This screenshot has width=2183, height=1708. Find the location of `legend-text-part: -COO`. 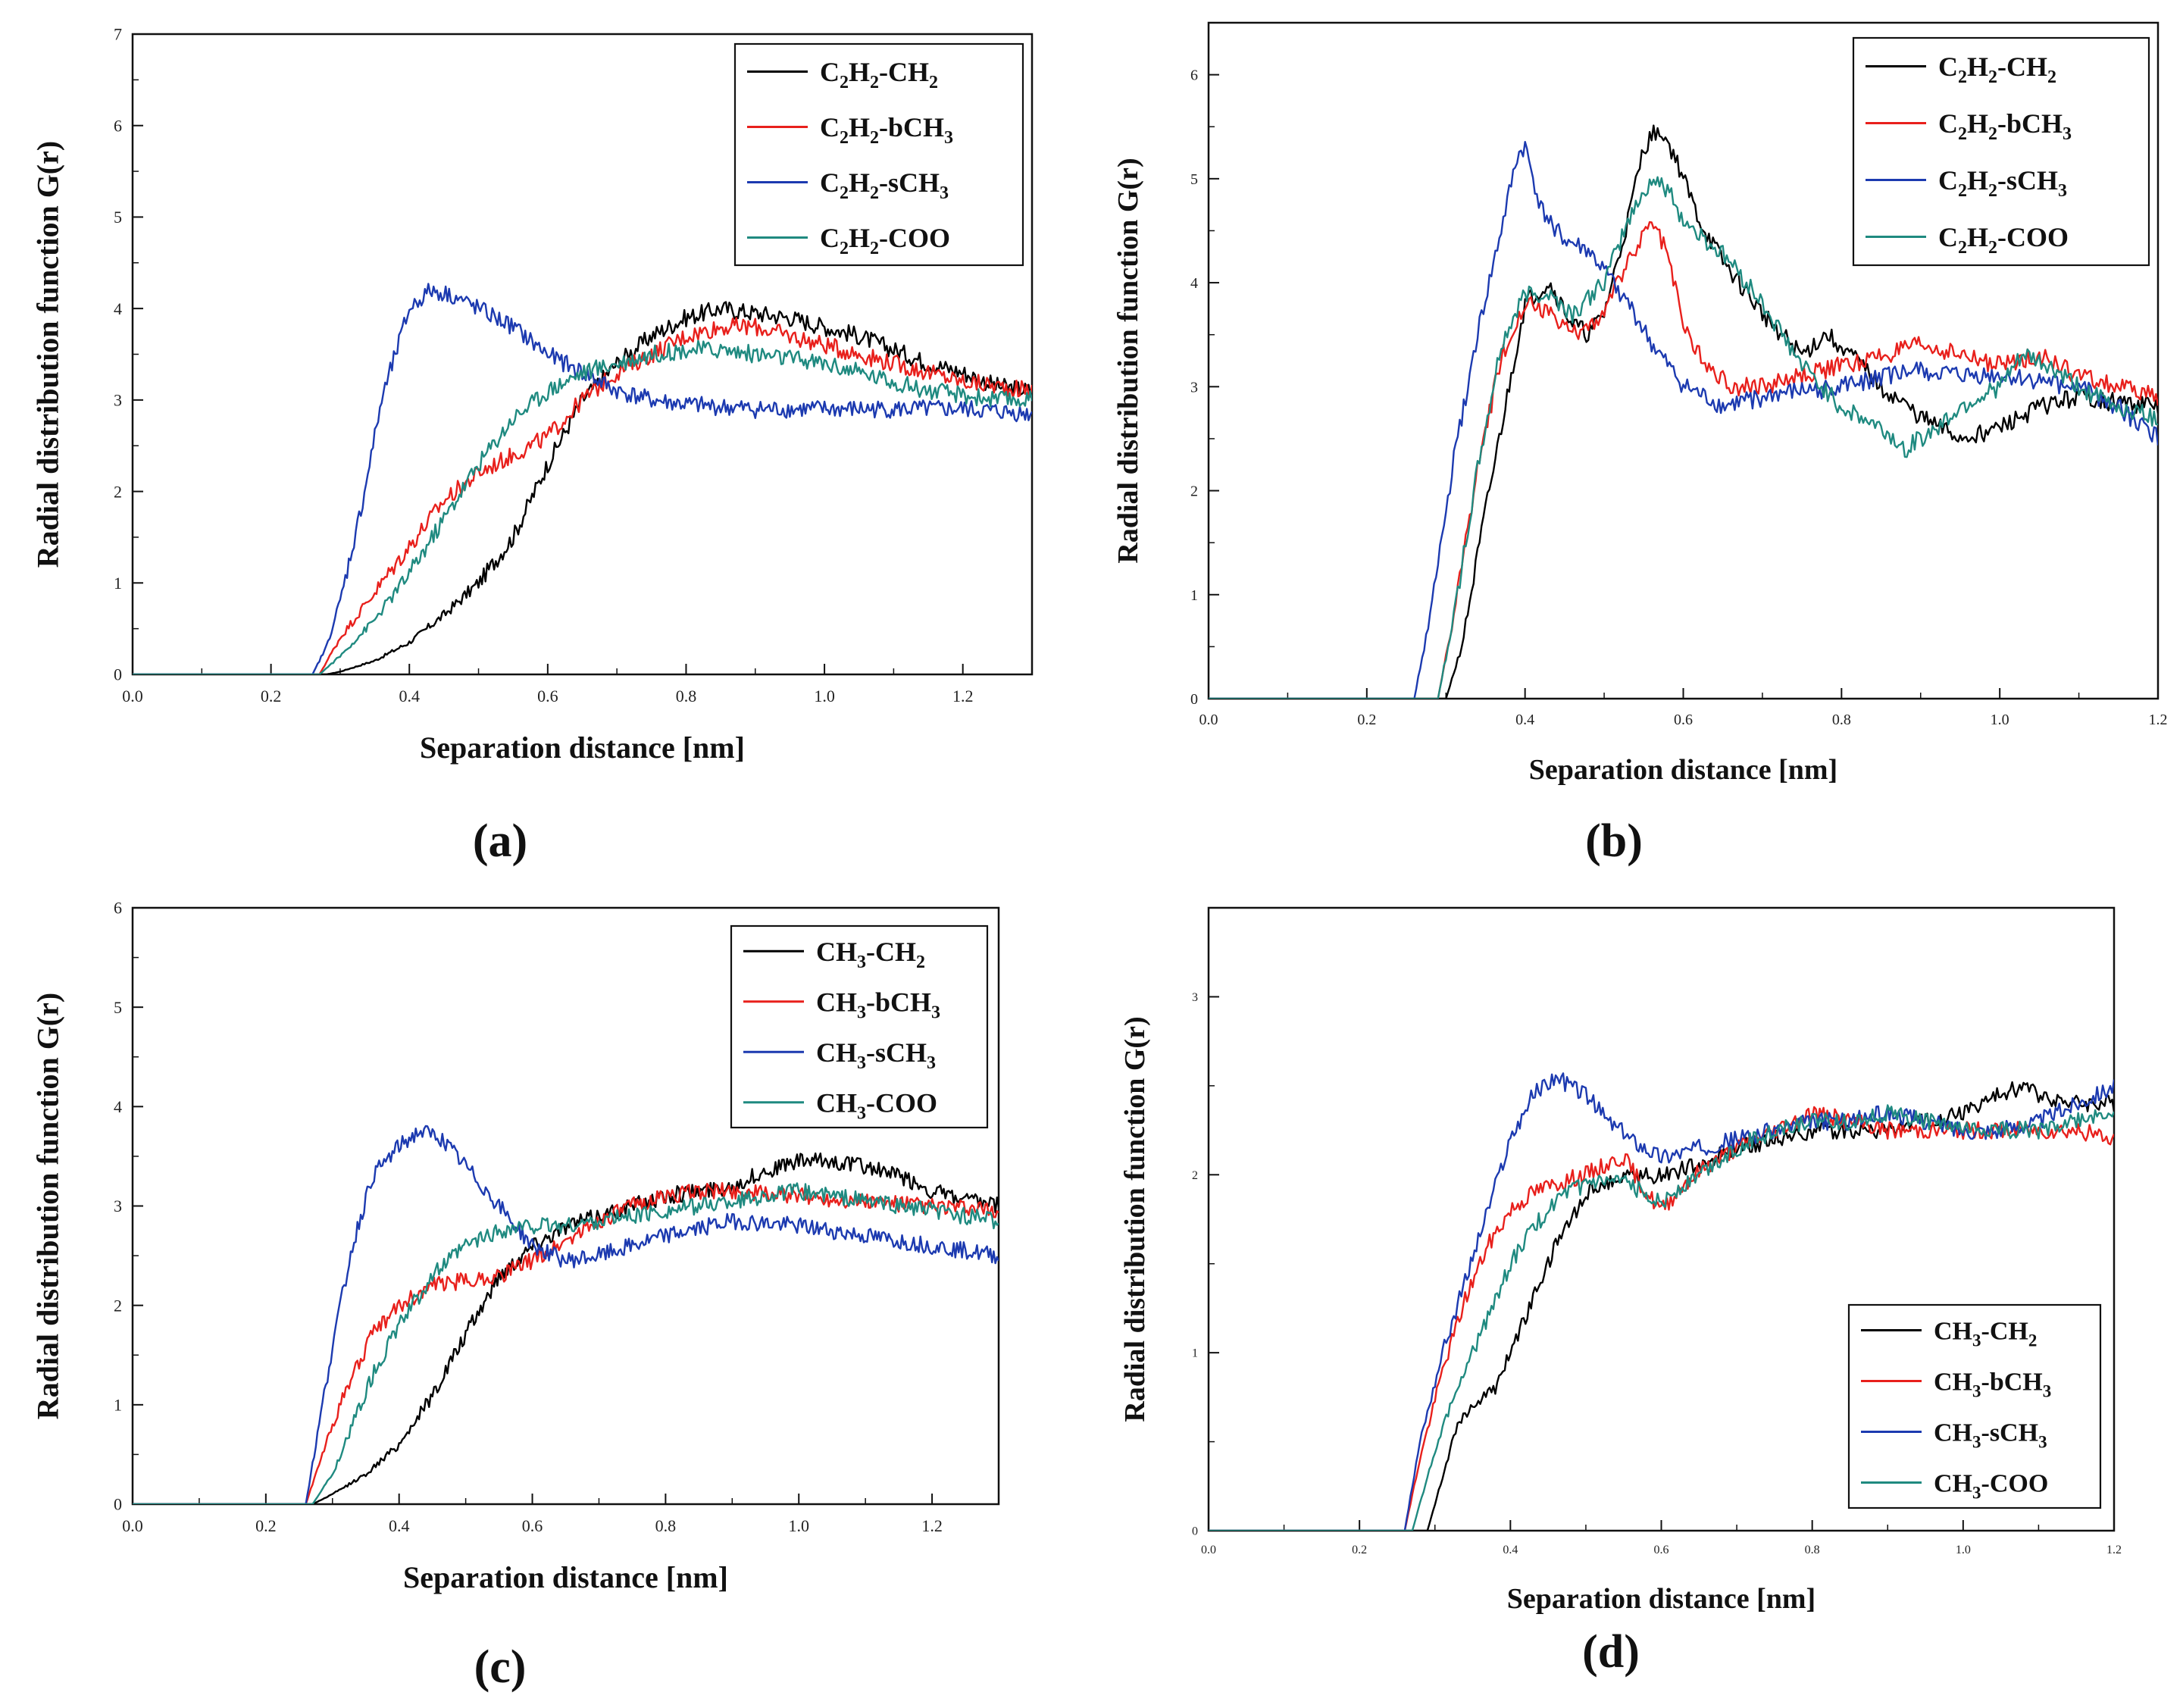

legend-text-part: -COO is located at coordinates (914, 238).